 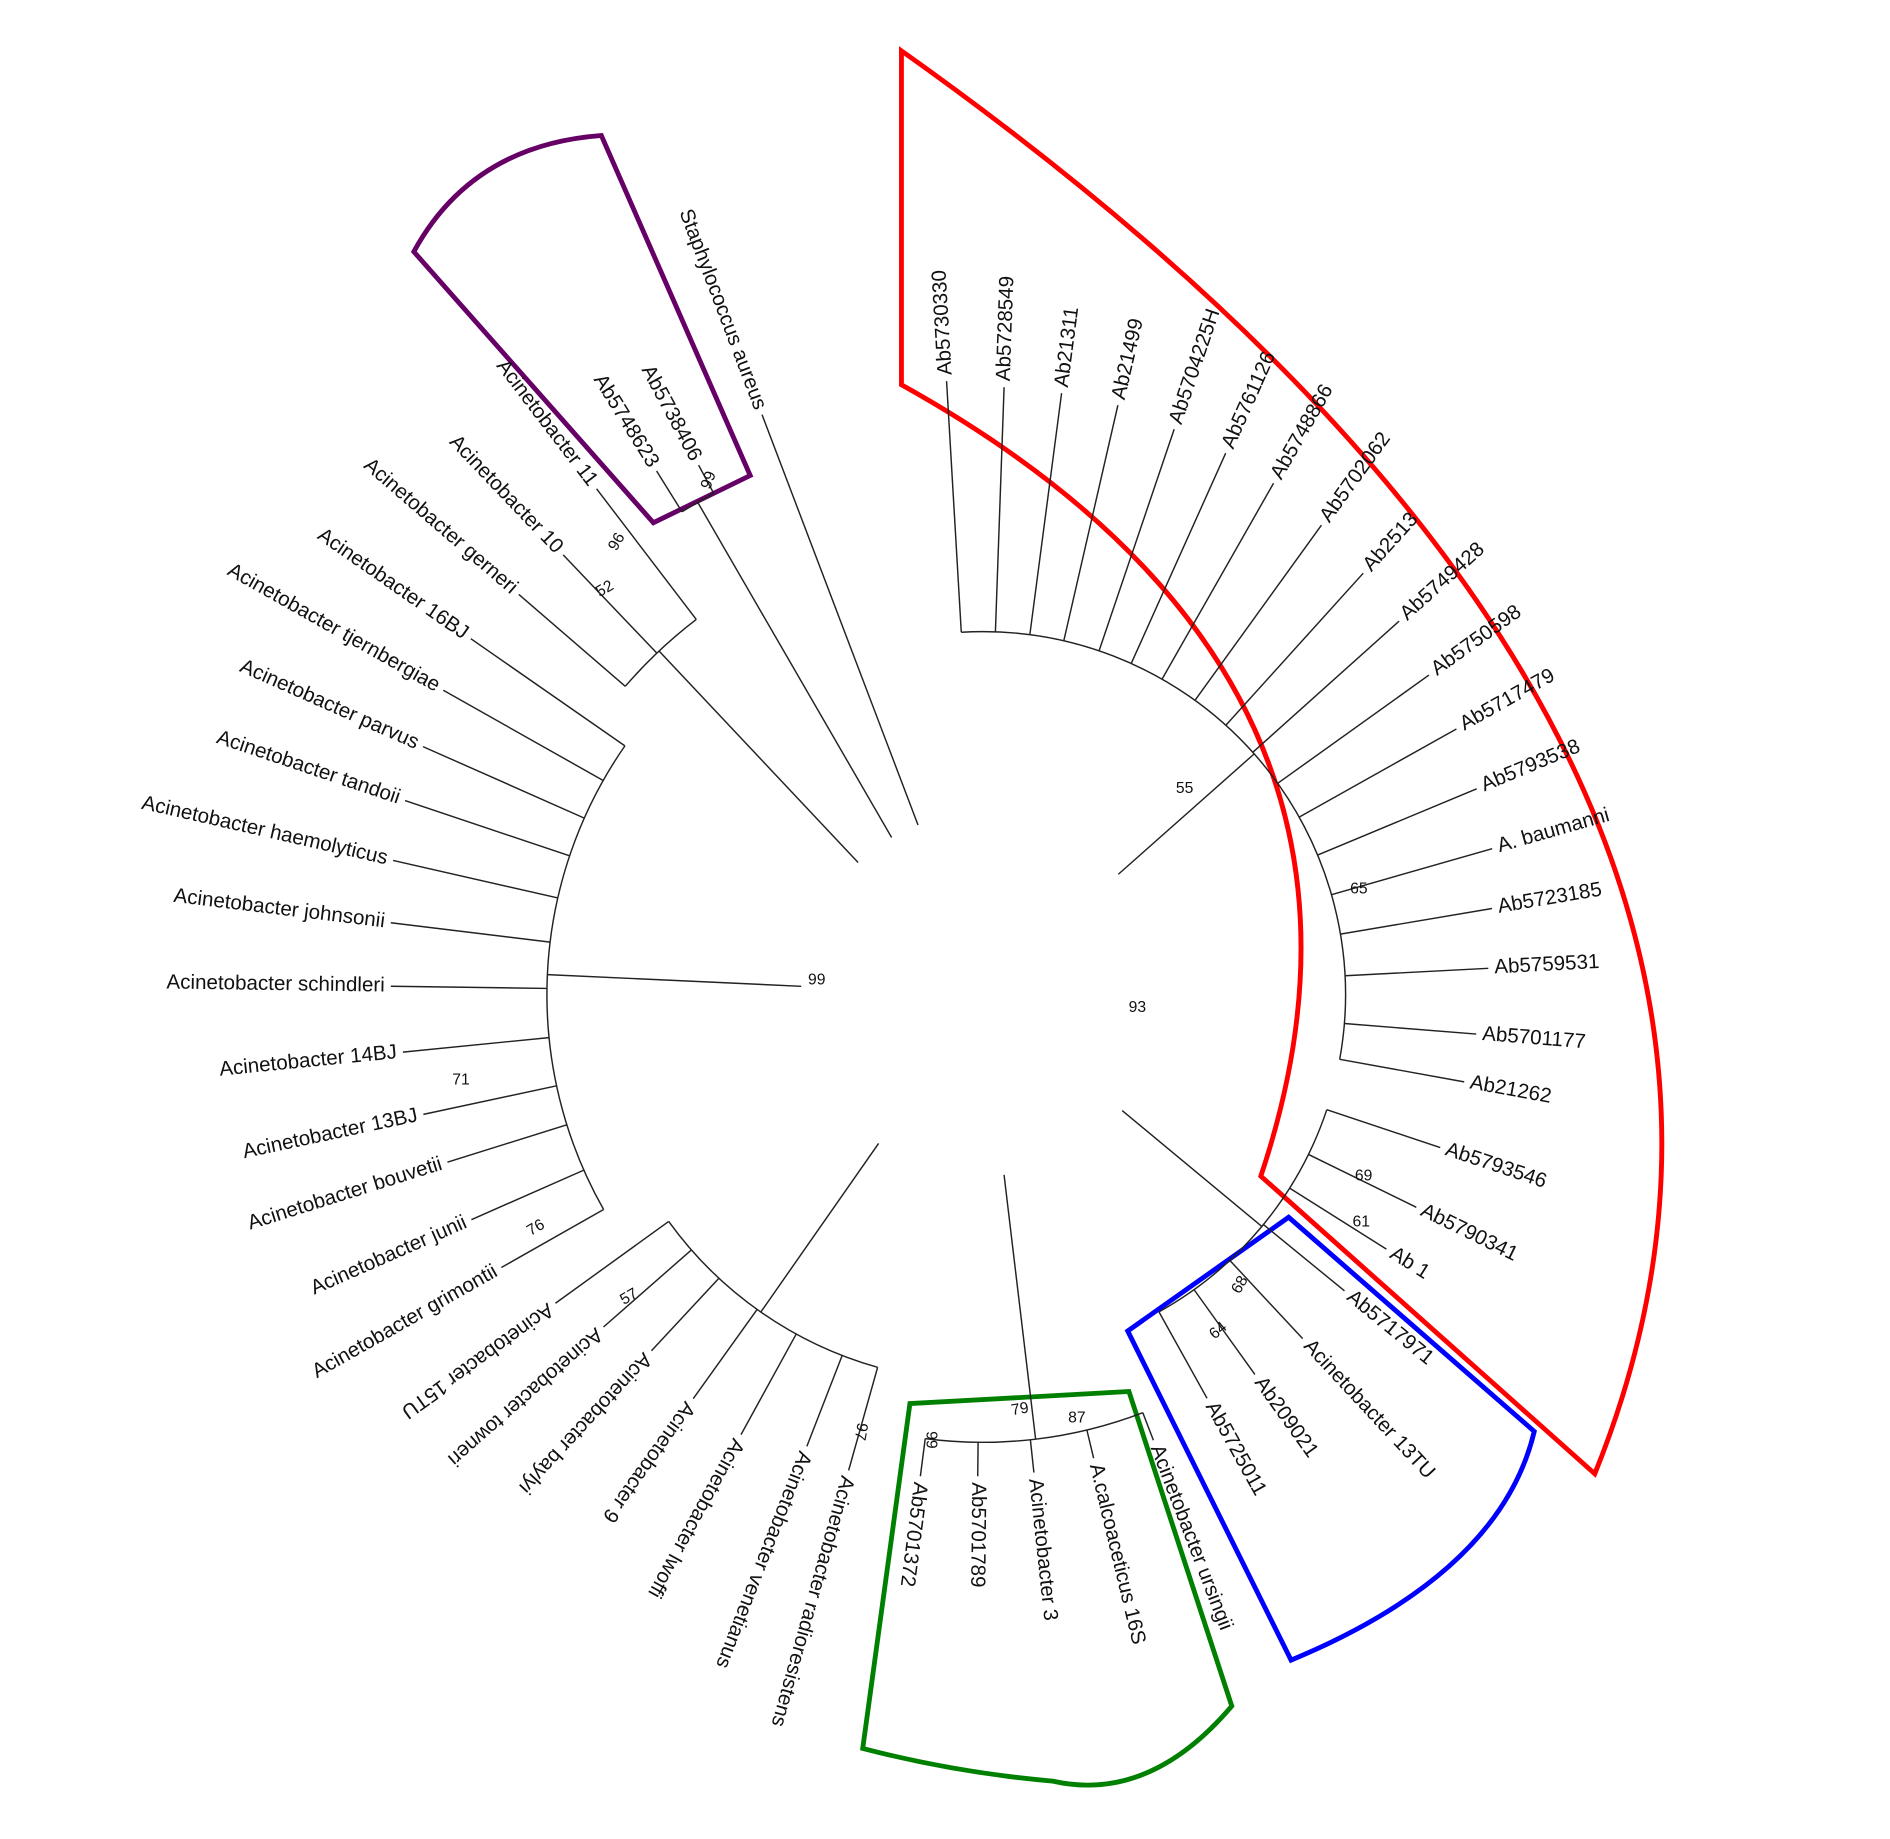 What do you see at coordinates (279, 908) in the screenshot?
I see `leaf-label: Acinetobacter johnsonii` at bounding box center [279, 908].